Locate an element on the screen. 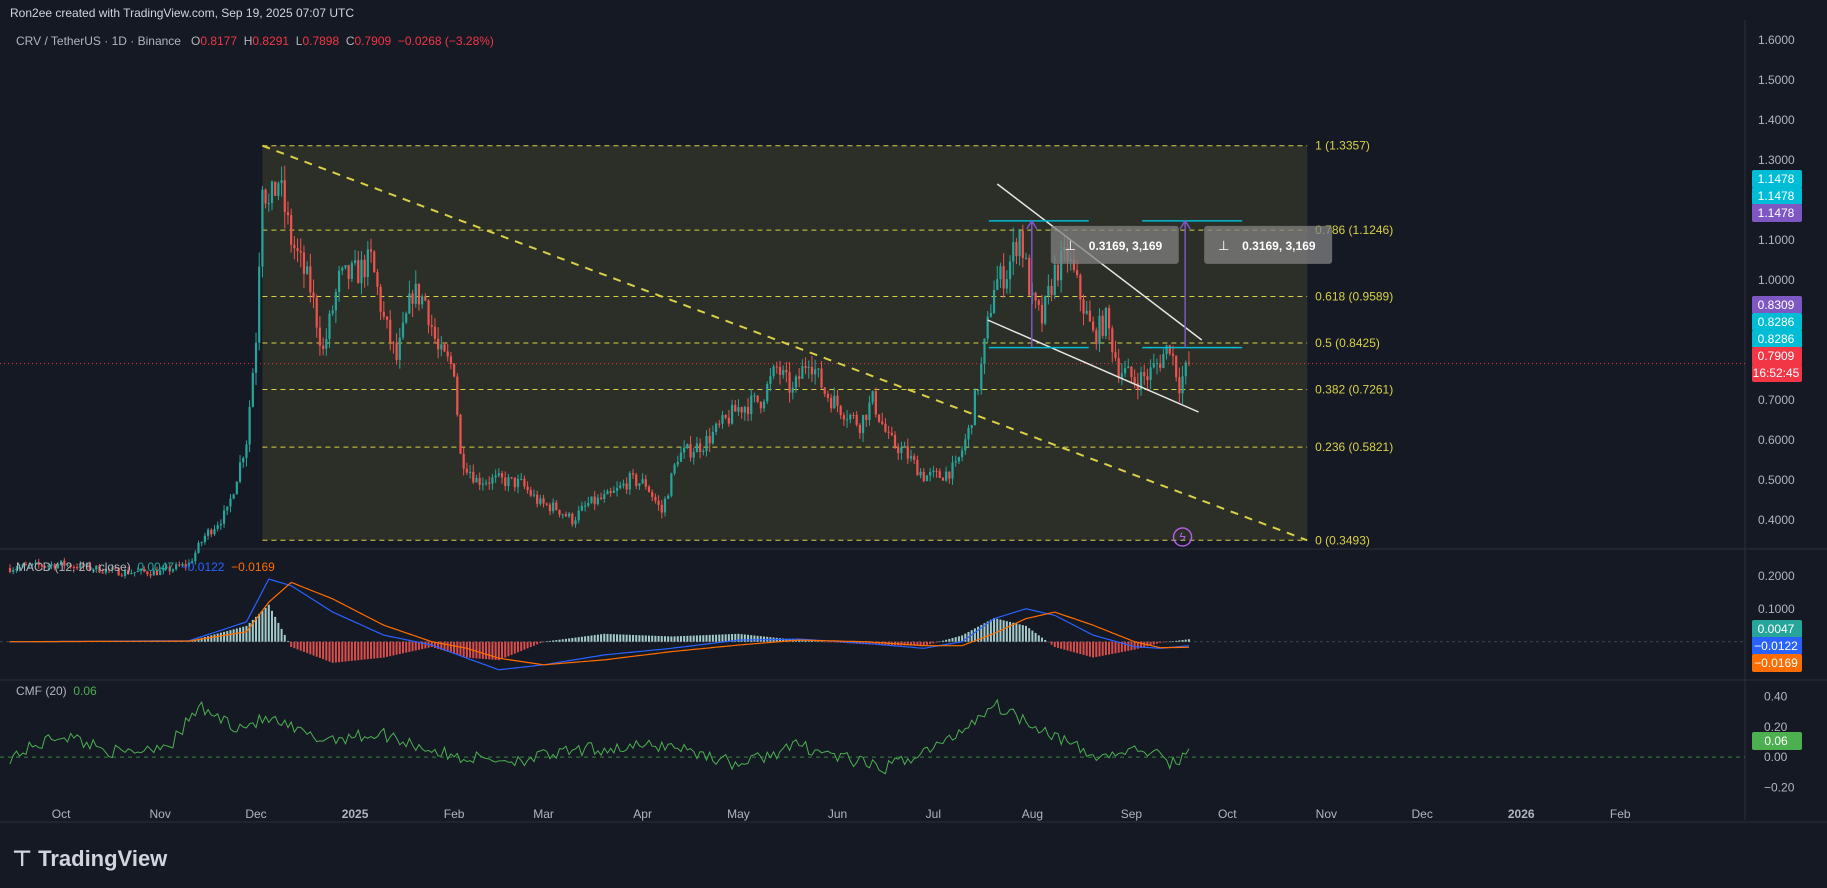  macd-hist-value: −0.0169 is located at coordinates (253, 567).